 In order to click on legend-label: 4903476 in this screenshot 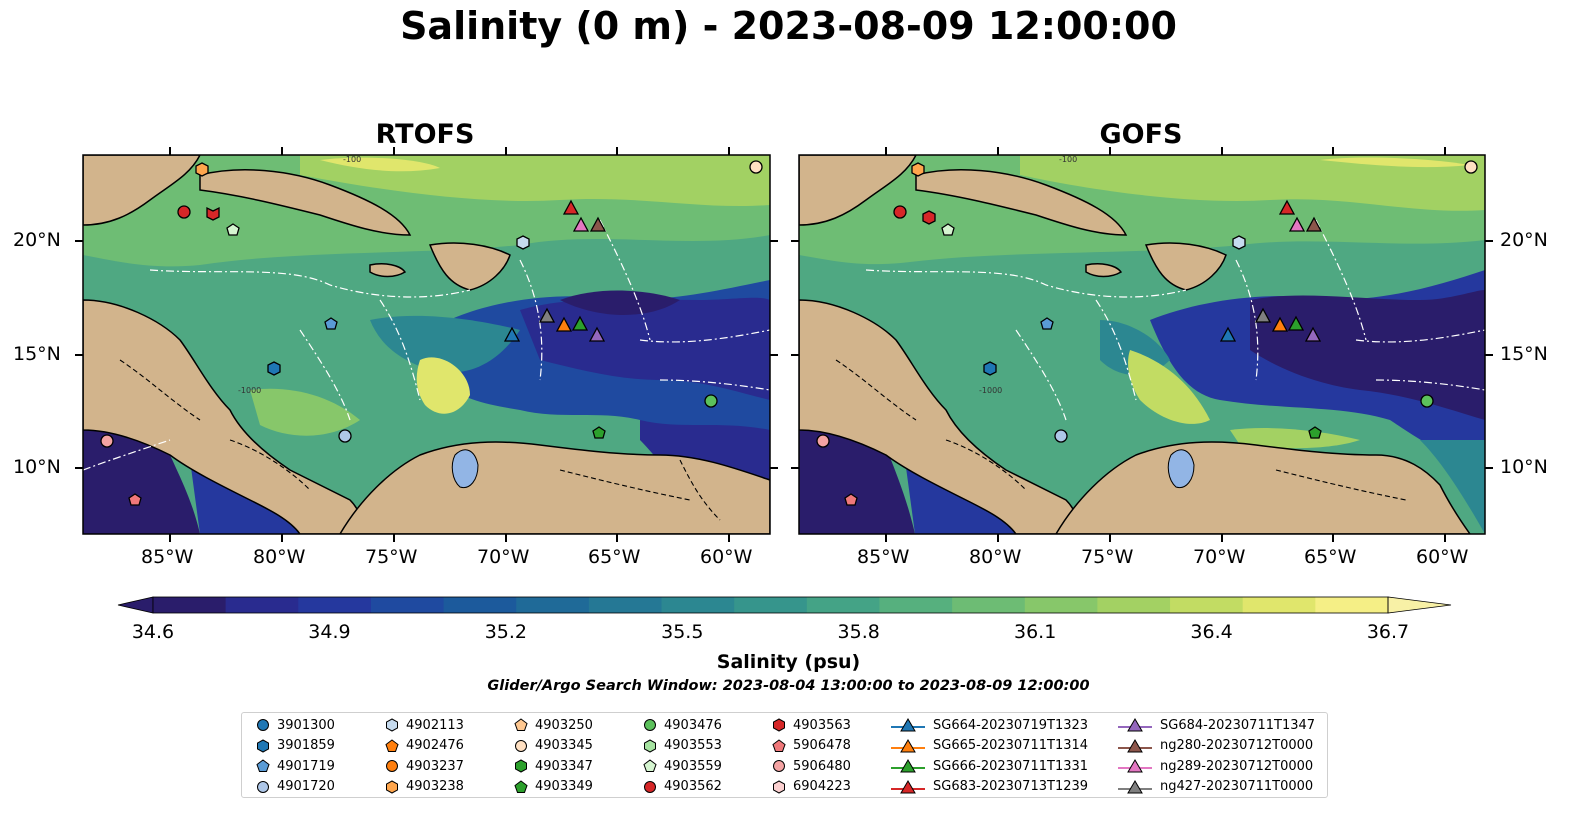, I will do `click(693, 725)`.